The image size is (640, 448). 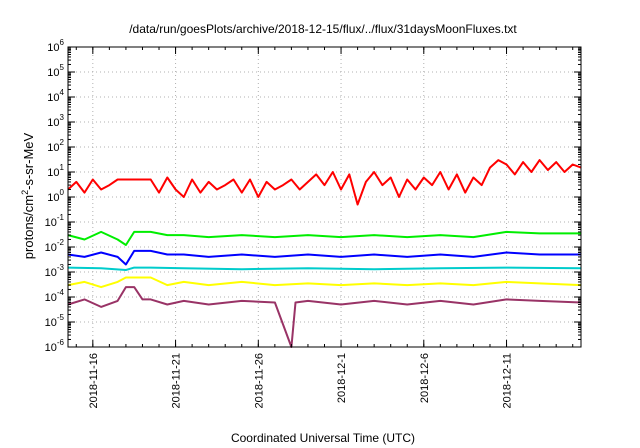 What do you see at coordinates (177, 380) in the screenshot?
I see `x-tick-label: 2018-11-21` at bounding box center [177, 380].